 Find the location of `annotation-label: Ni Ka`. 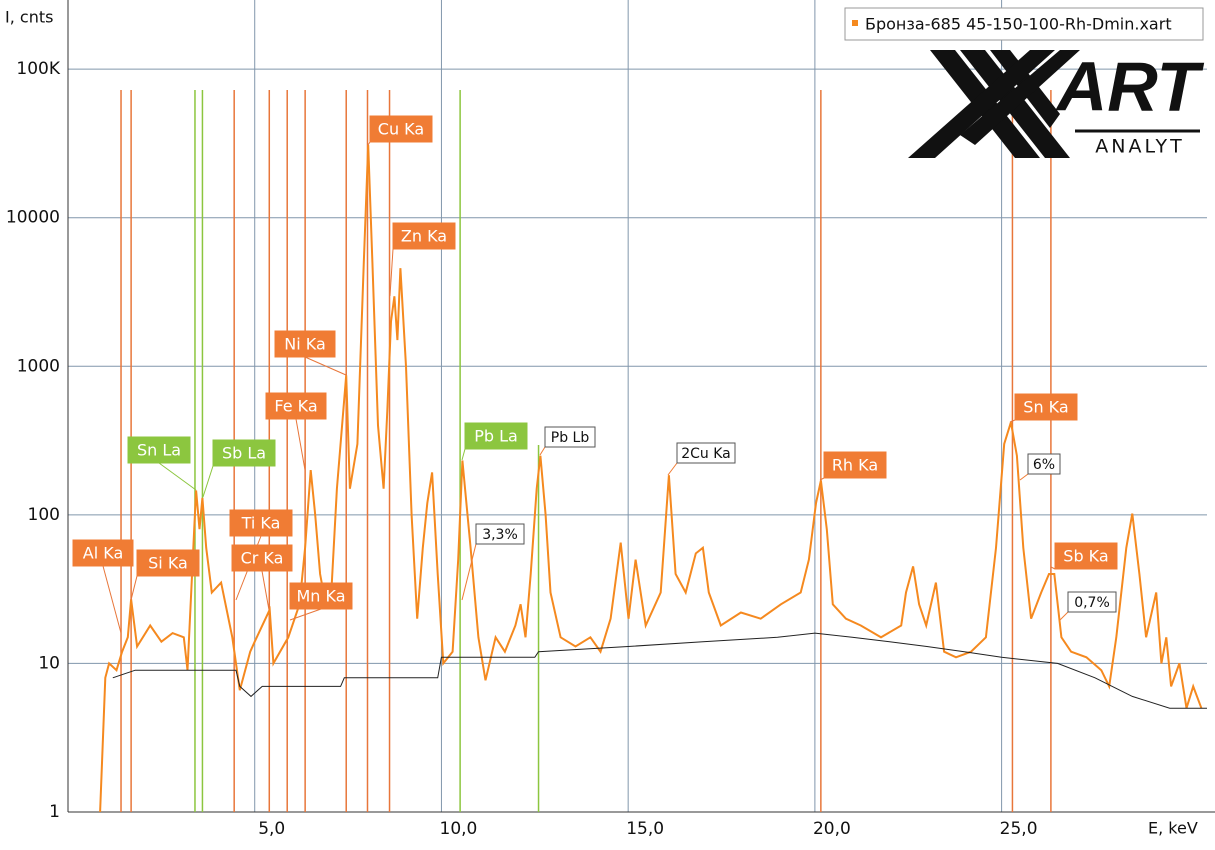

annotation-label: Ni Ka is located at coordinates (305, 344).